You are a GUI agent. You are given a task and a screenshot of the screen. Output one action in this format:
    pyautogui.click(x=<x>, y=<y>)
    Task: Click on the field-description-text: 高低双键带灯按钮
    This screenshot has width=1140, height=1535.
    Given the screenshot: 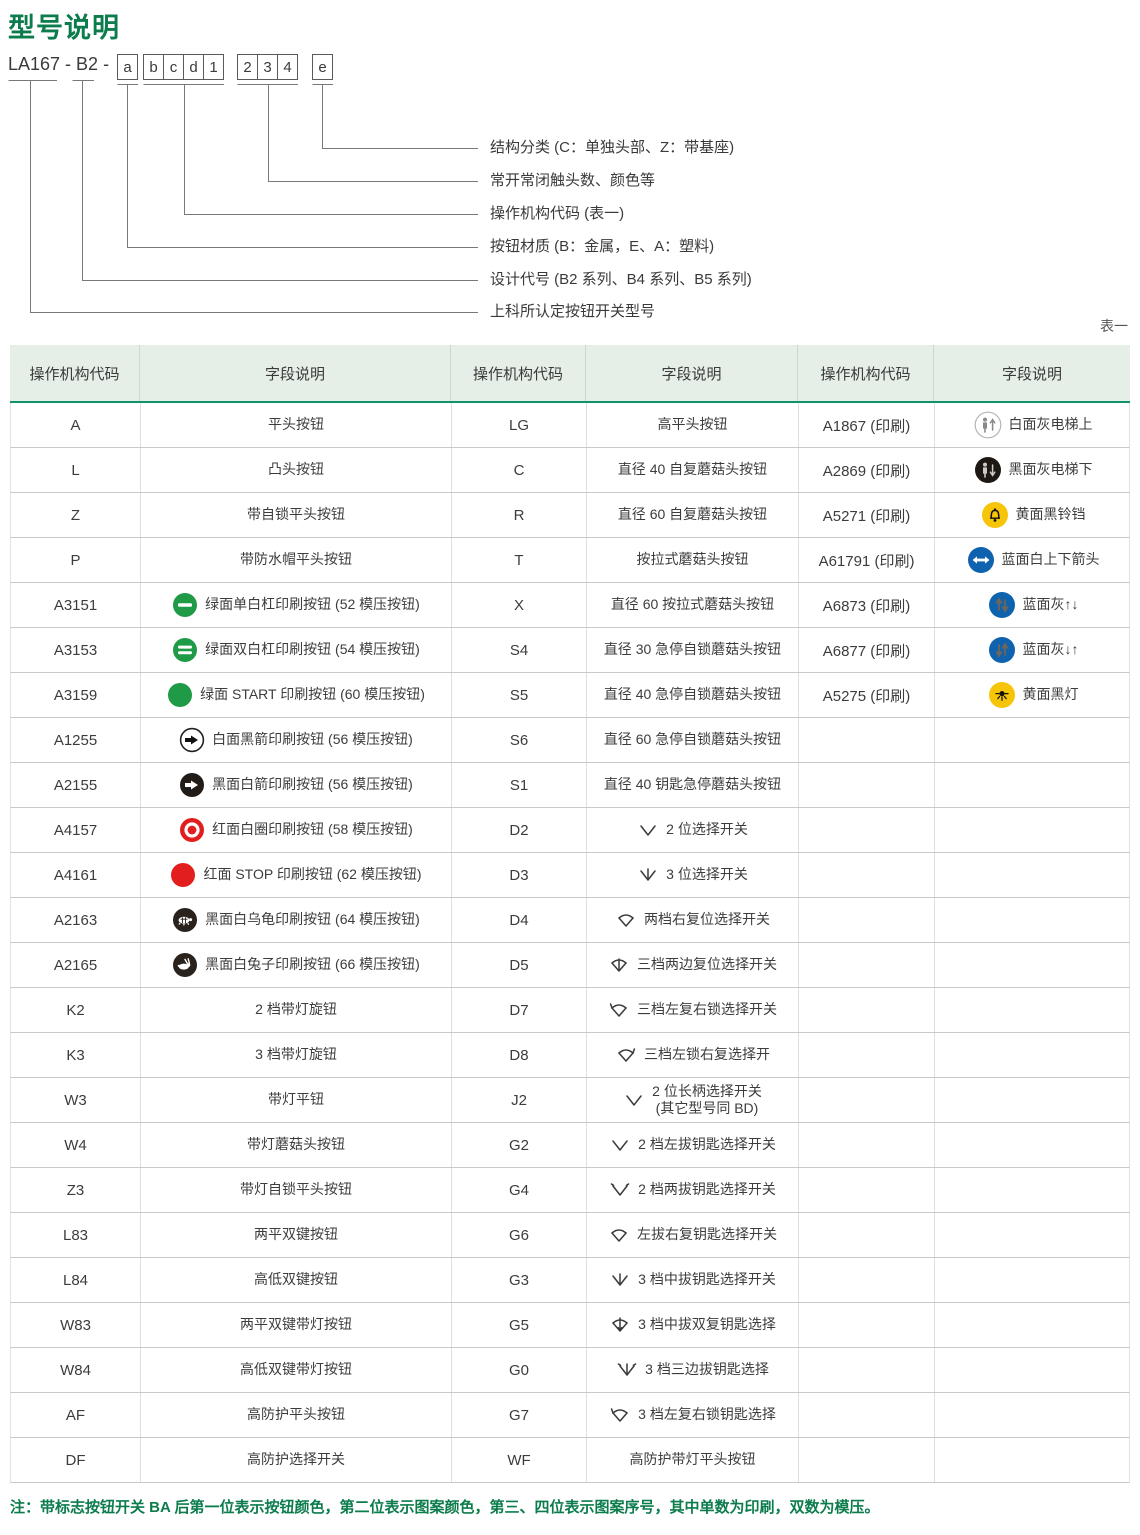 What is the action you would take?
    pyautogui.click(x=296, y=1369)
    